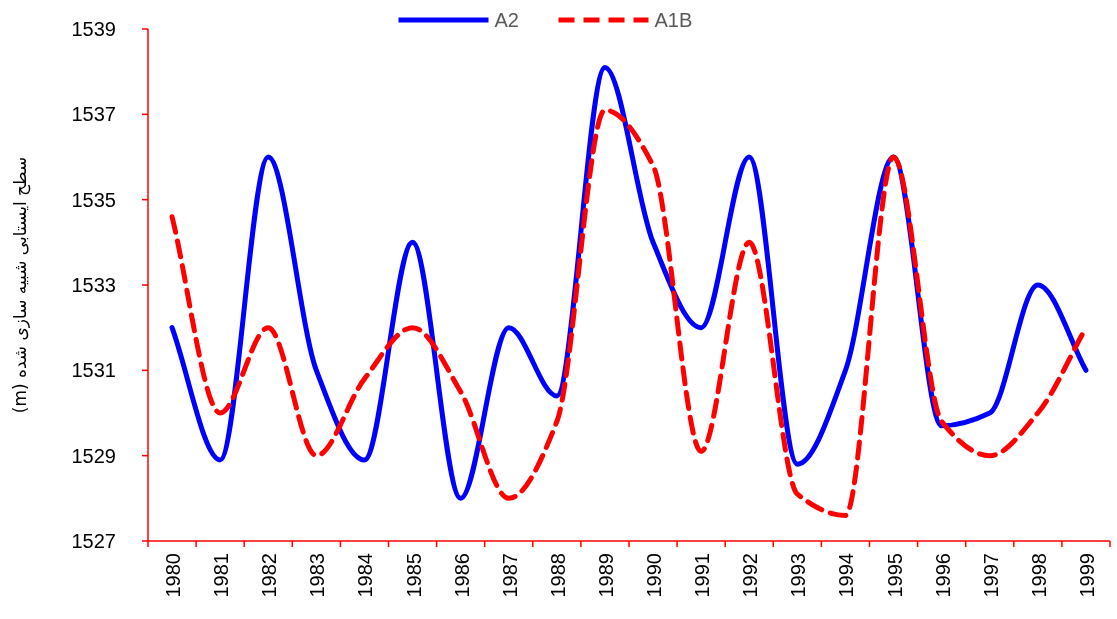 This screenshot has height=619, width=1117. What do you see at coordinates (365, 575) in the screenshot?
I see `x-tick-label: 1984` at bounding box center [365, 575].